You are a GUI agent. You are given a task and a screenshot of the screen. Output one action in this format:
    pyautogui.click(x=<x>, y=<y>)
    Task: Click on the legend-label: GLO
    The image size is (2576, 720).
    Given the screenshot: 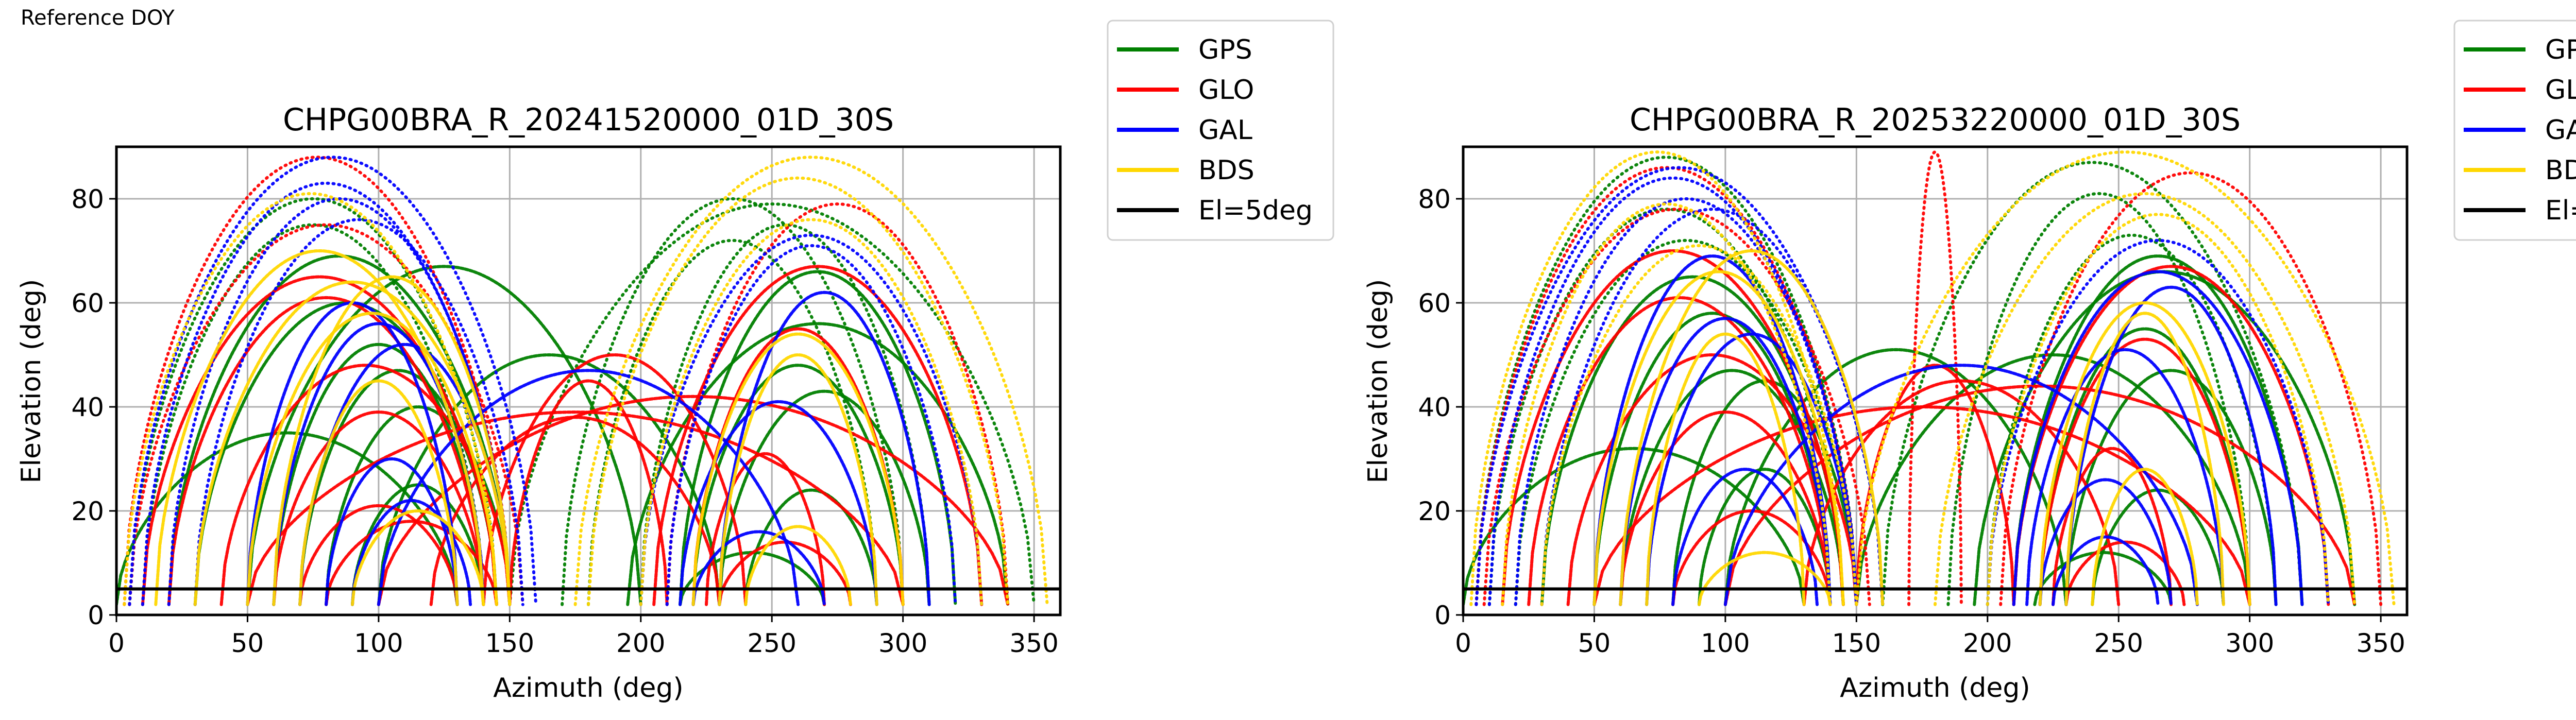 What is the action you would take?
    pyautogui.click(x=2560, y=90)
    